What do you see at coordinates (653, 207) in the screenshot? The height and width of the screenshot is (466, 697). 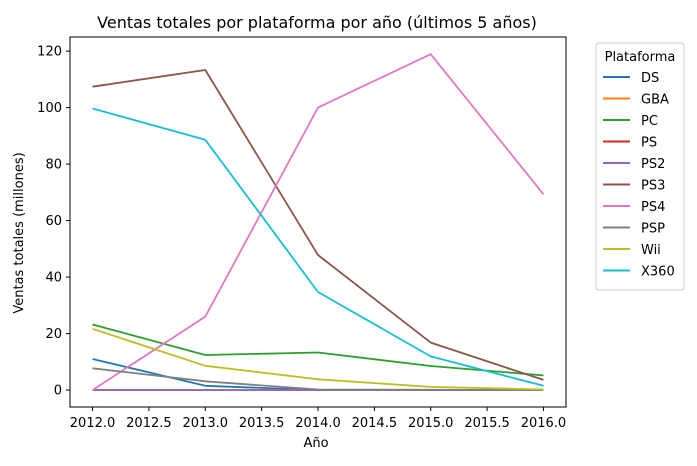 I see `legend-label: PS4` at bounding box center [653, 207].